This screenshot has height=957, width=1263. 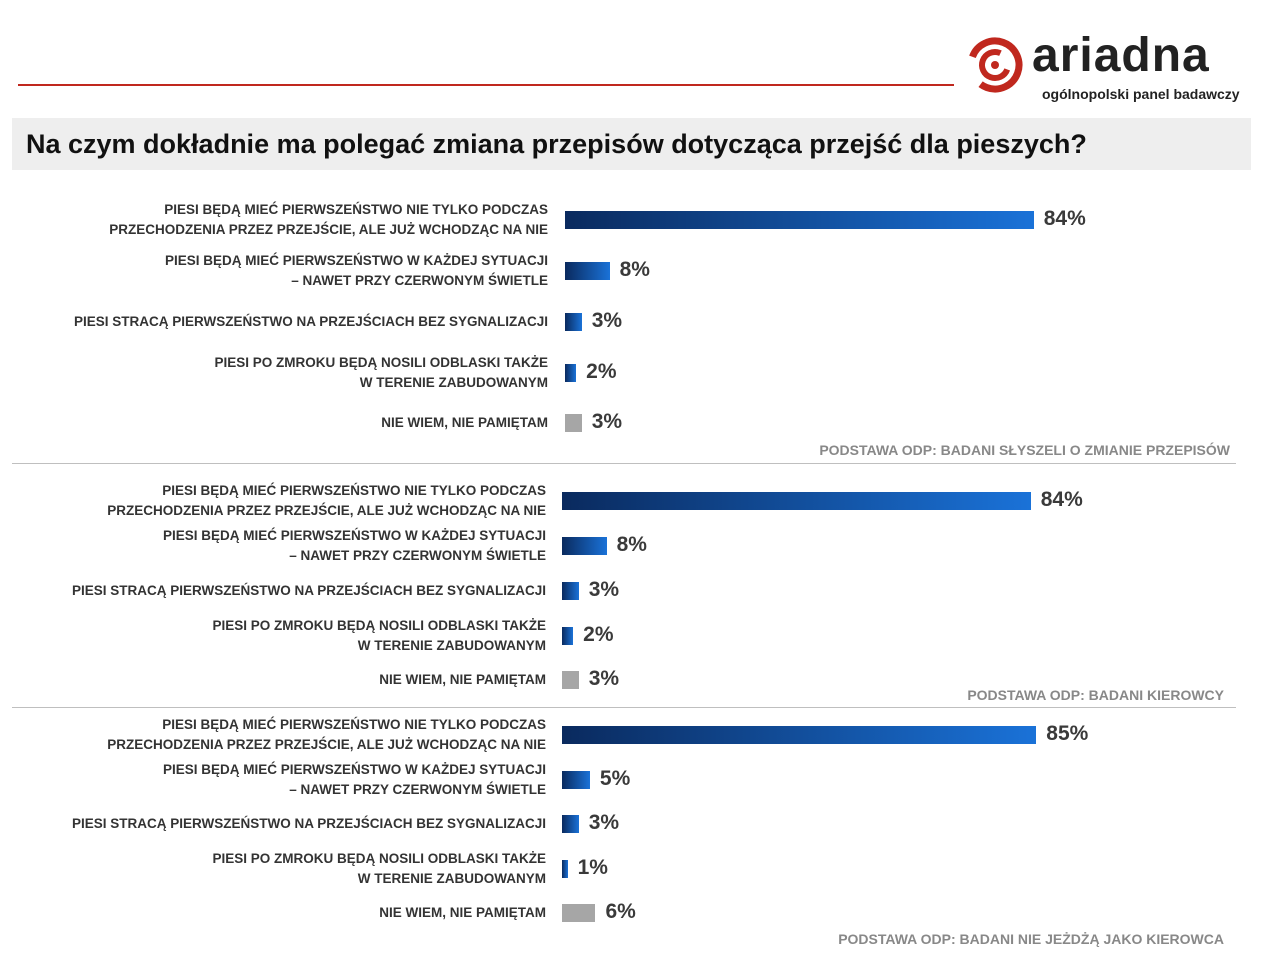 I want to click on bar-row: NIE WIEM, NIE PAMIĘTAM 6%, so click(x=631, y=913).